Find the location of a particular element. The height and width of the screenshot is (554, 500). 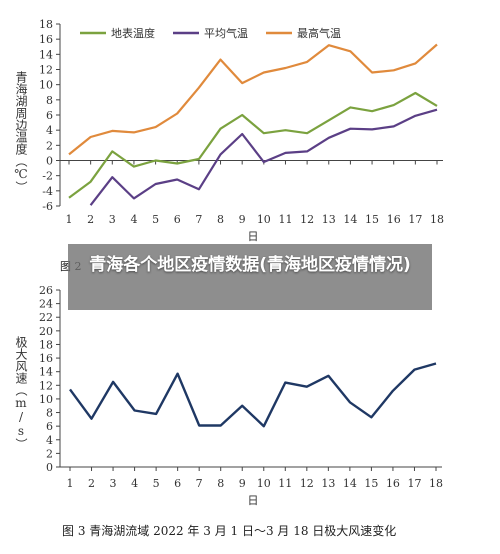

y-tick-label: 22 is located at coordinates (46, 317).